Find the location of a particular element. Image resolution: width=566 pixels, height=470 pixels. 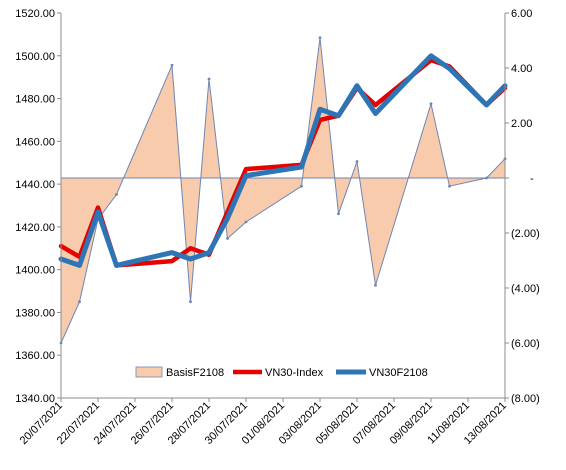

y-right-tick-label: 2.00 is located at coordinates (521, 124).